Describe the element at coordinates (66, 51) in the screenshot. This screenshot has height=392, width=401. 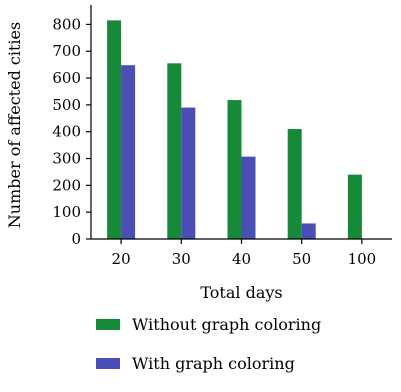
I see `y-tick-label: 700` at that location.